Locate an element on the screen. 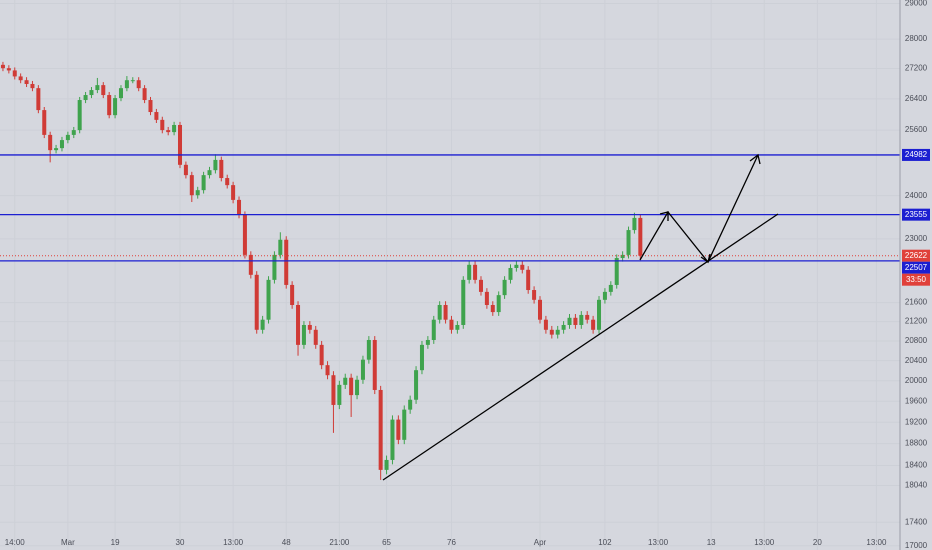  y-tick-label: 18040 is located at coordinates (916, 485).